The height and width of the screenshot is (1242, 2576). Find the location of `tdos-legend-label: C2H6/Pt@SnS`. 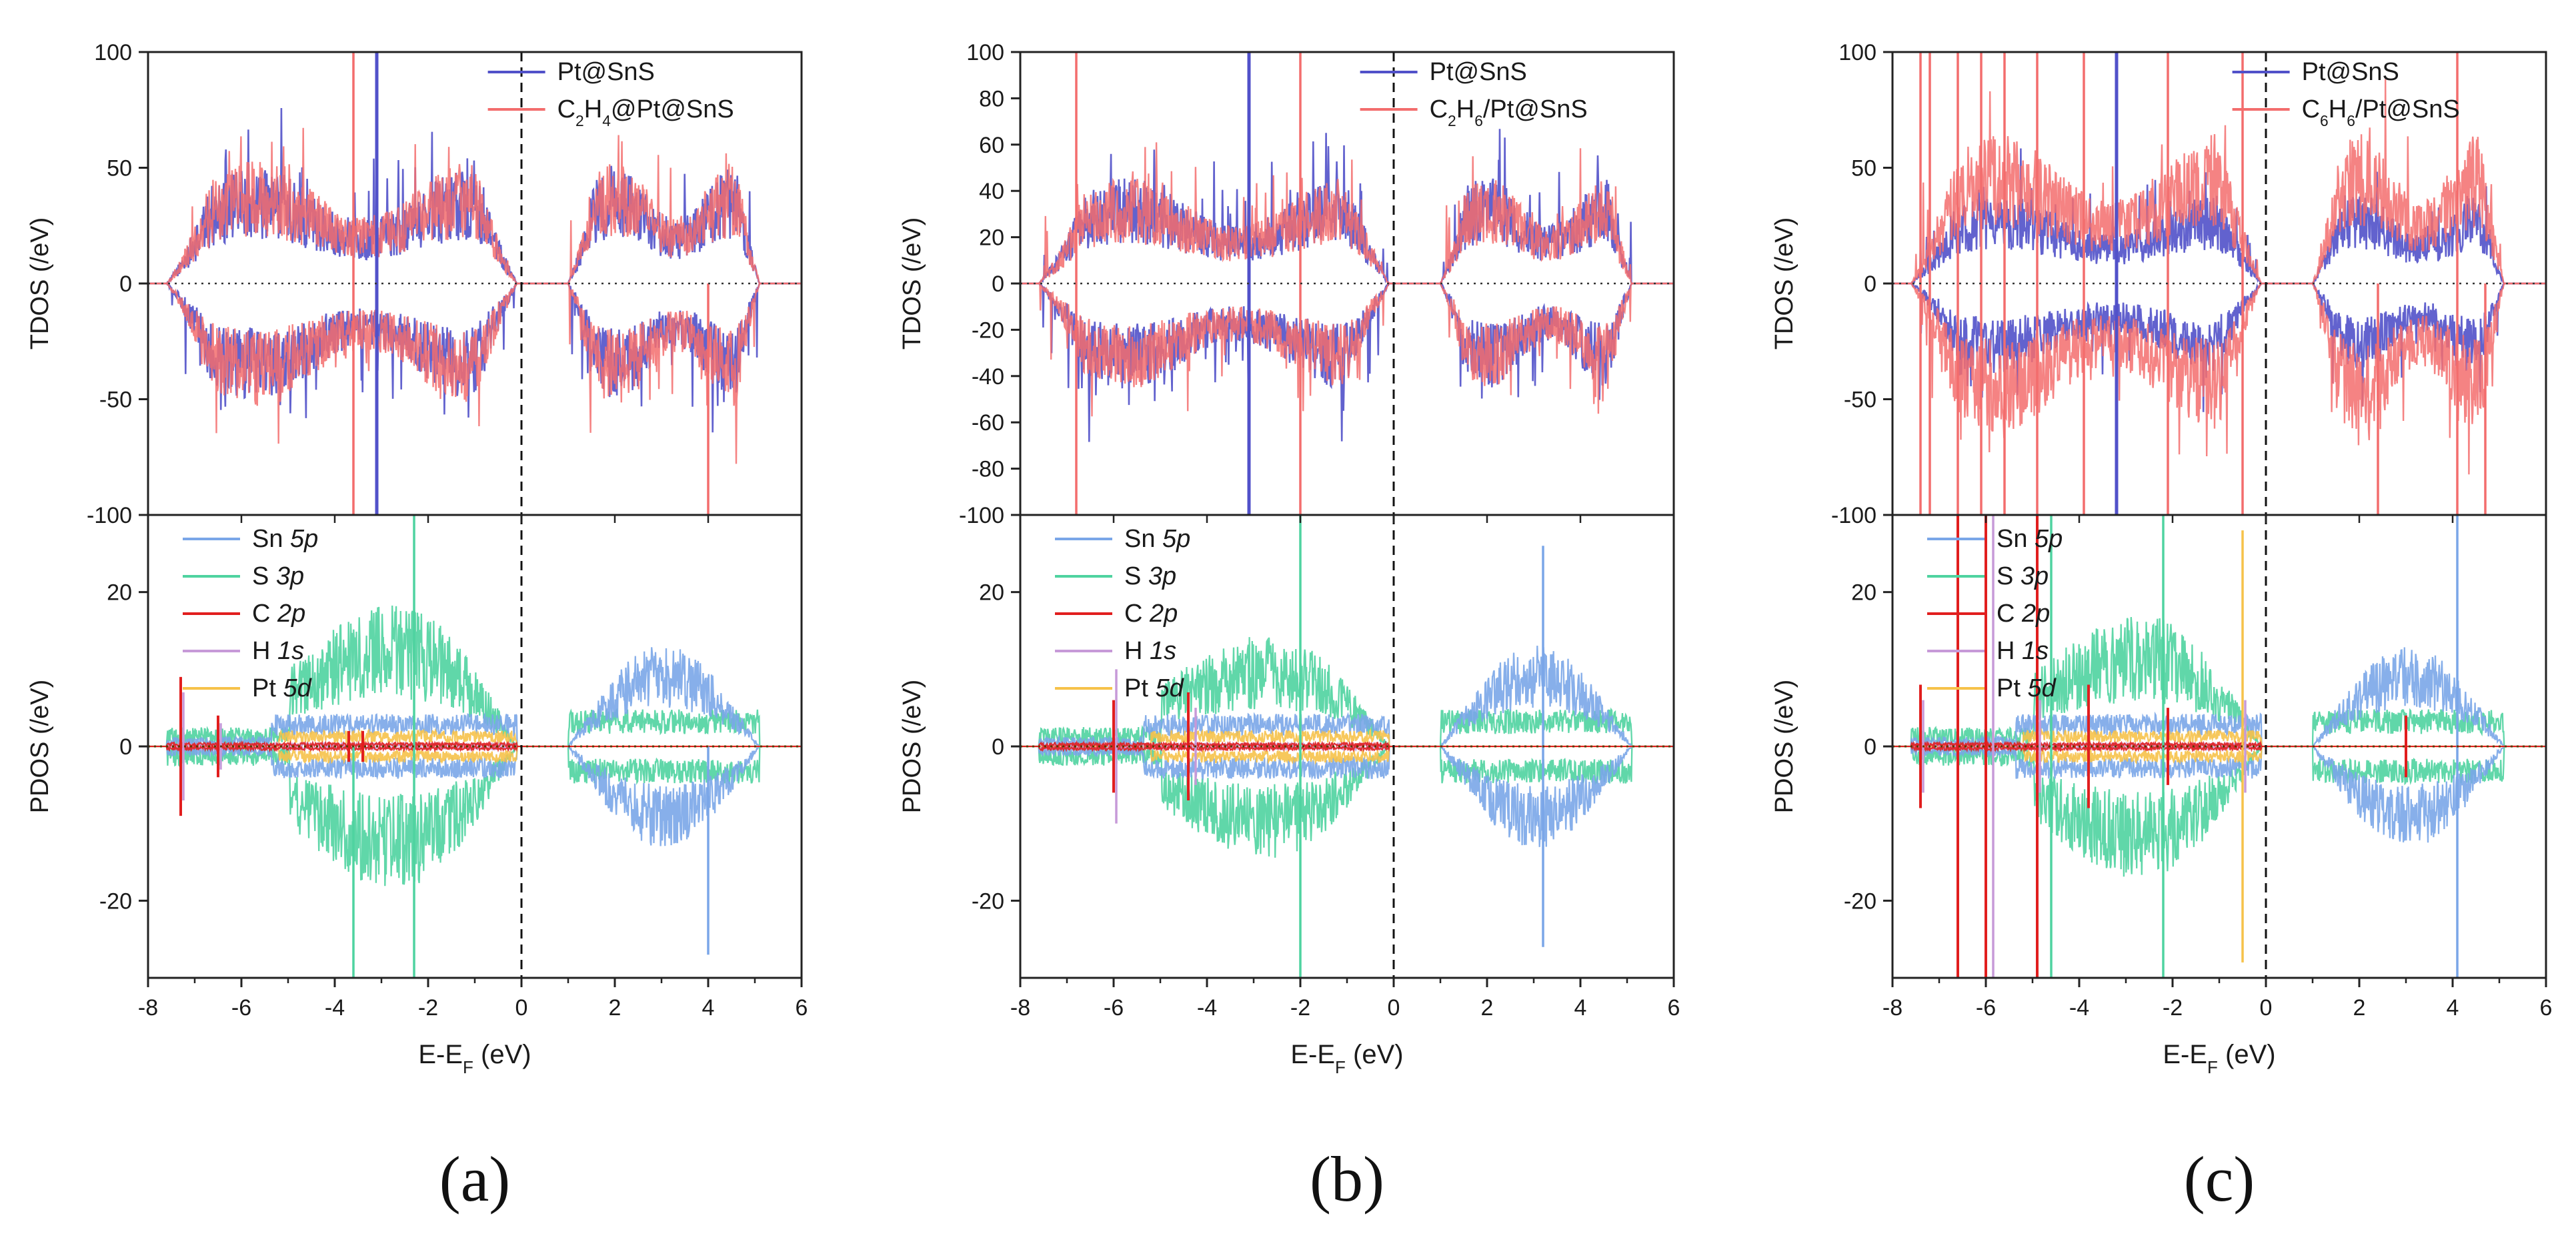

tdos-legend-label: C2H6/Pt@SnS is located at coordinates (1509, 112).